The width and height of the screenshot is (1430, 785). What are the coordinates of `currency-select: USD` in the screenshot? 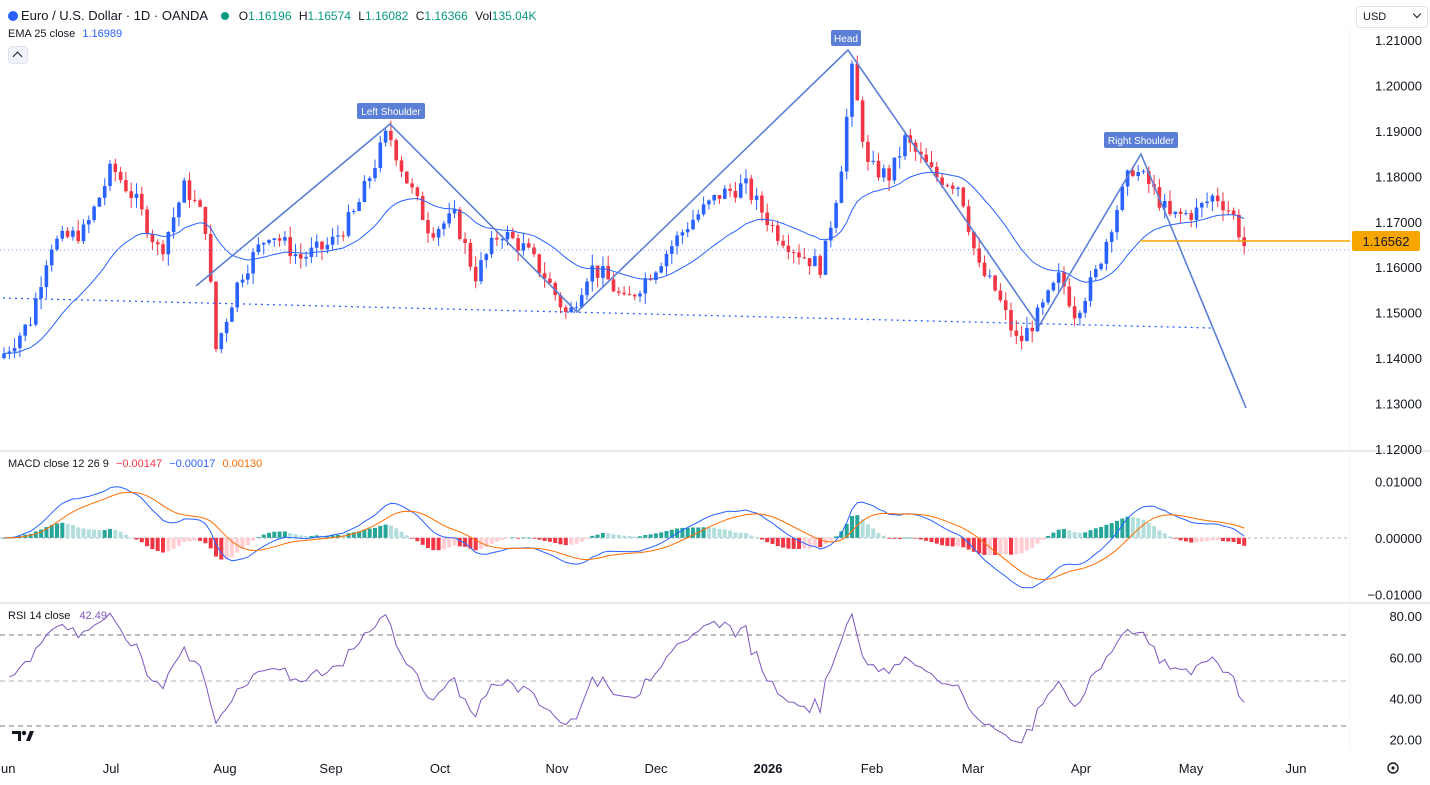 It's located at (1392, 17).